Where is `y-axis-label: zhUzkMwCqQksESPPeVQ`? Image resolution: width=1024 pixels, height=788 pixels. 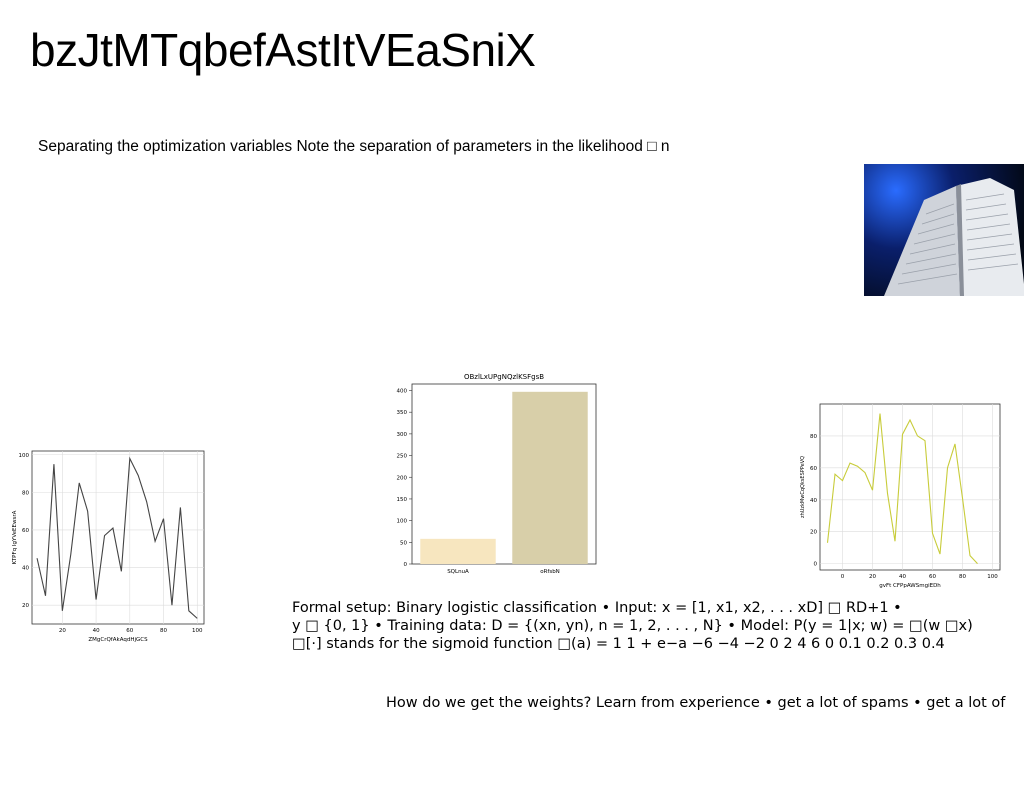 y-axis-label: zhUzkMwCqQksESPPeVQ is located at coordinates (803, 487).